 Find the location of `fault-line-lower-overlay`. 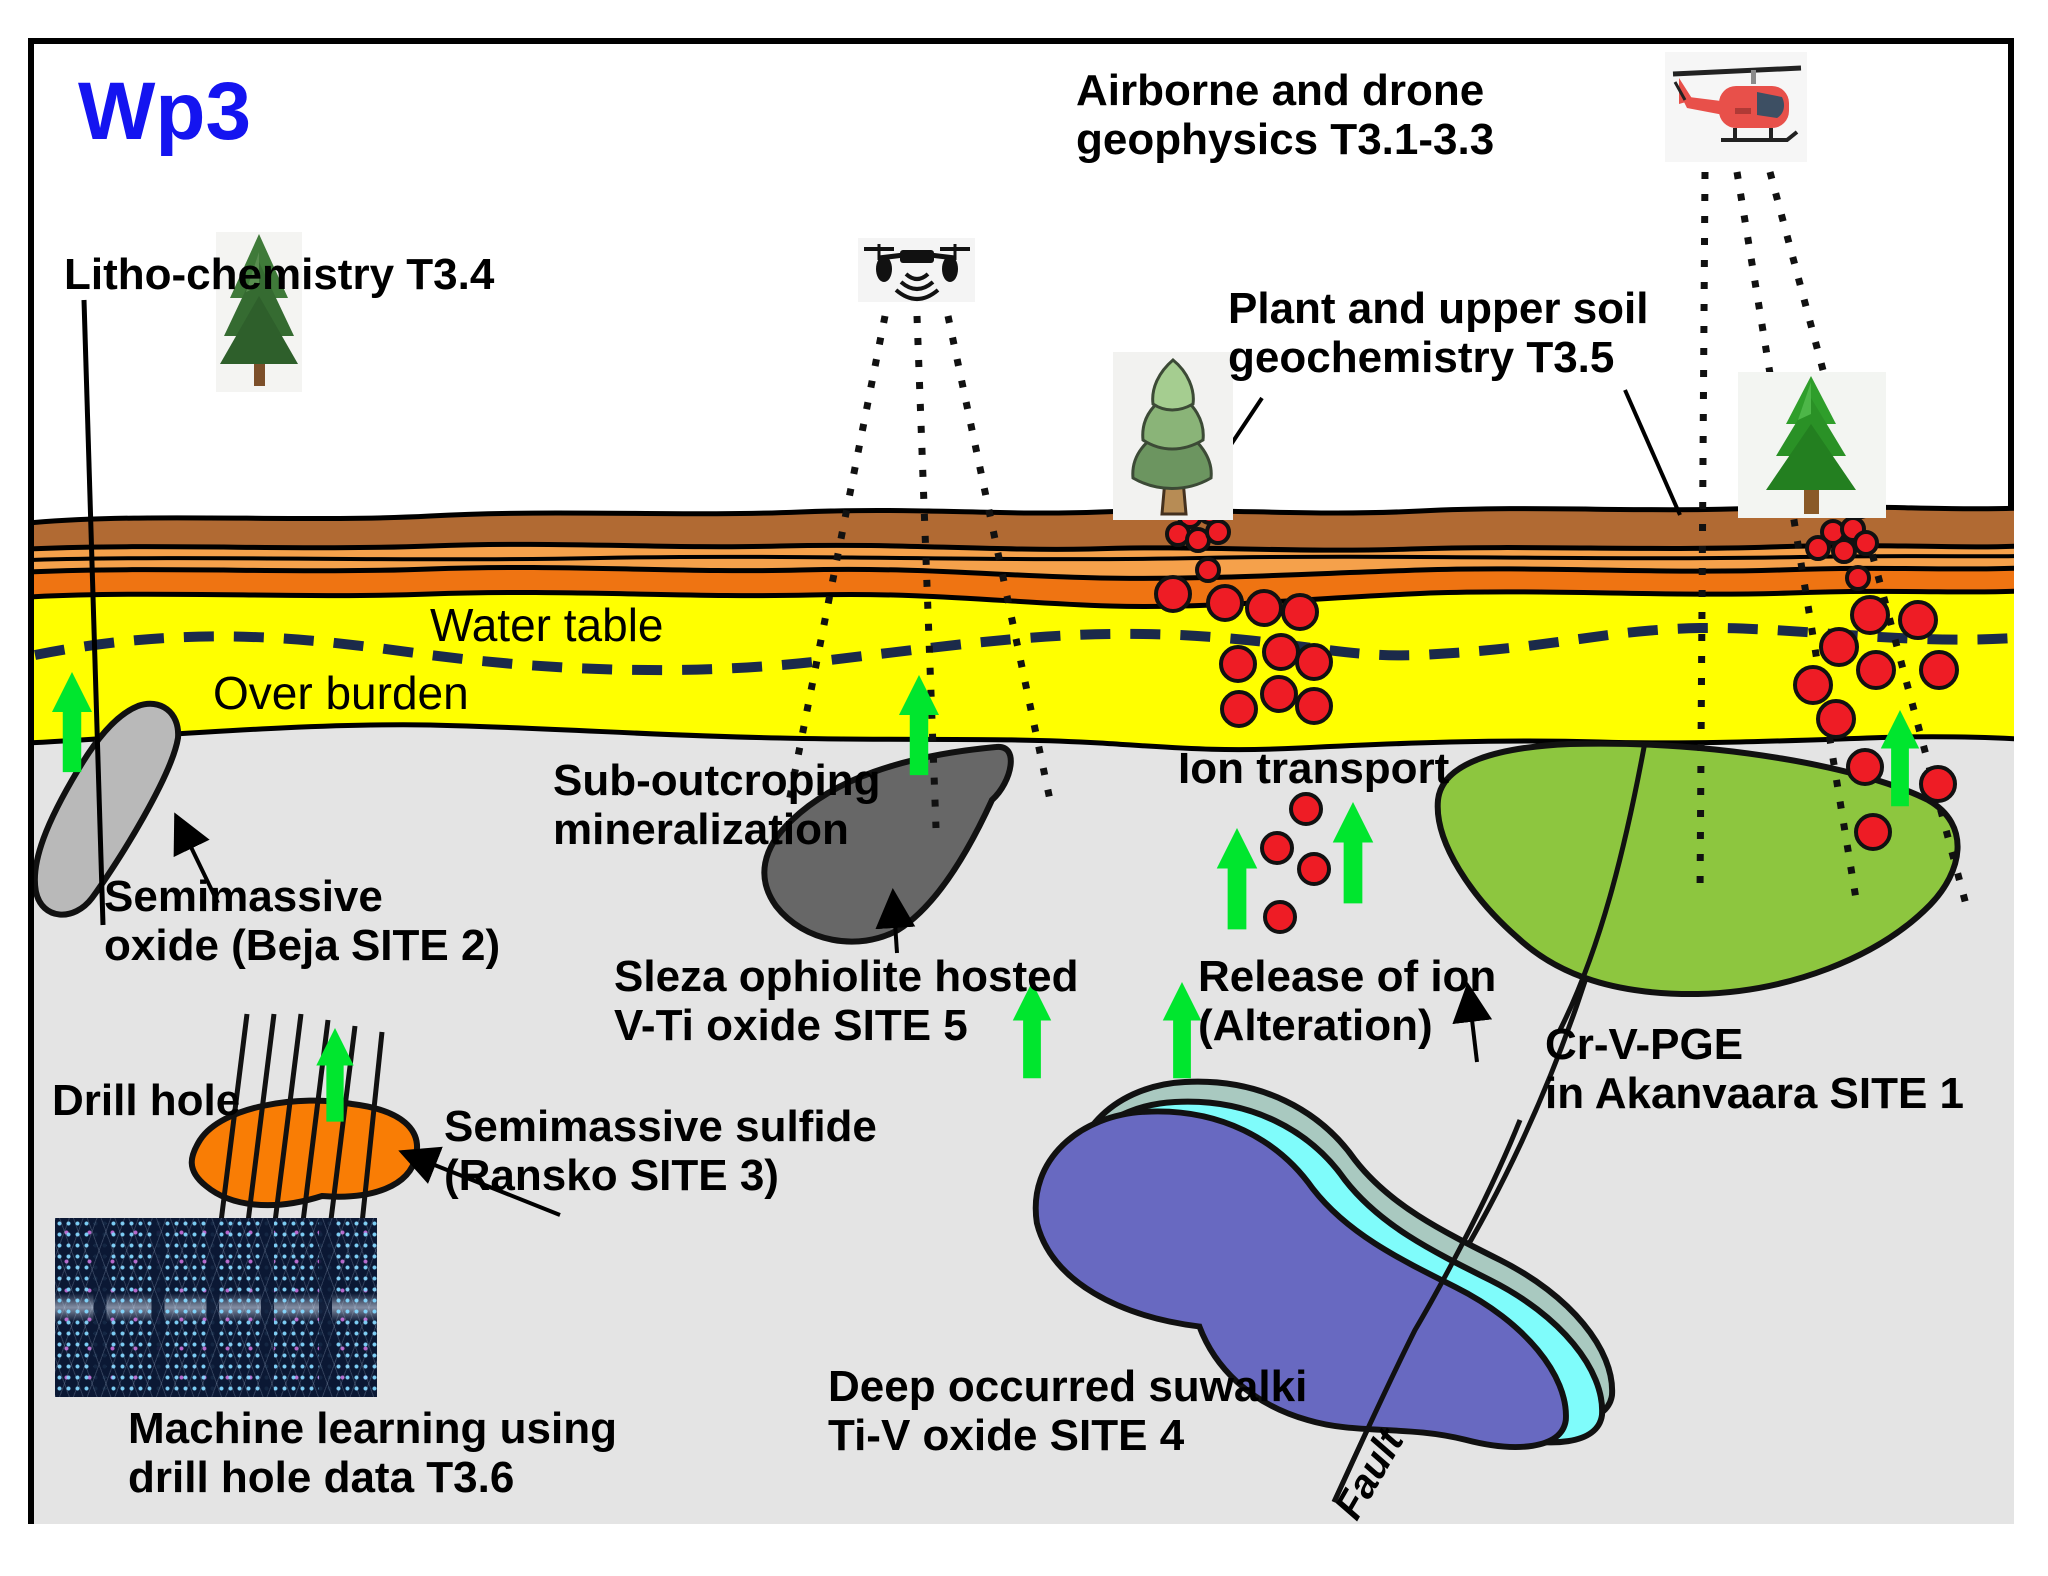

fault-line-lower-overlay is located at coordinates (1427, 1311).